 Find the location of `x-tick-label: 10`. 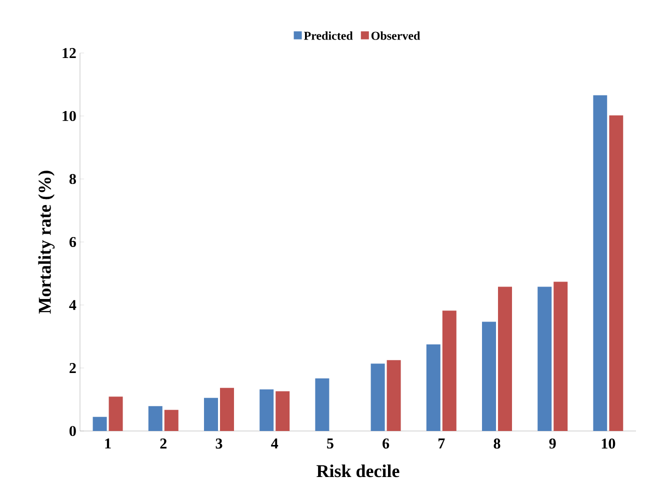

x-tick-label: 10 is located at coordinates (609, 443).